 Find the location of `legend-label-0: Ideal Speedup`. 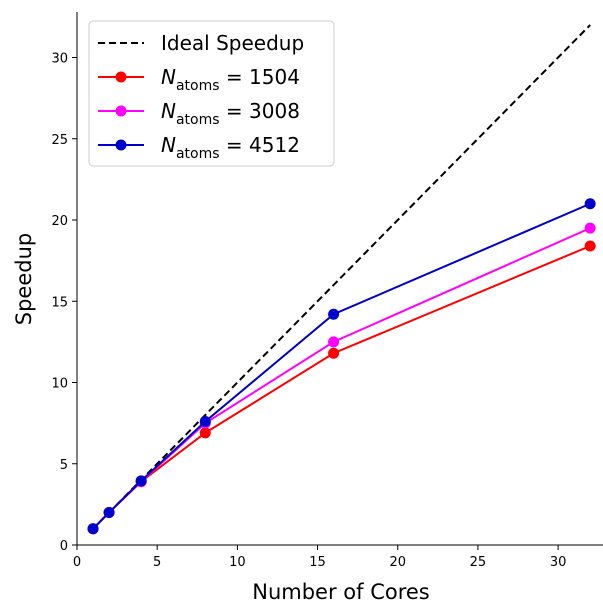

legend-label-0: Ideal Speedup is located at coordinates (232, 43).